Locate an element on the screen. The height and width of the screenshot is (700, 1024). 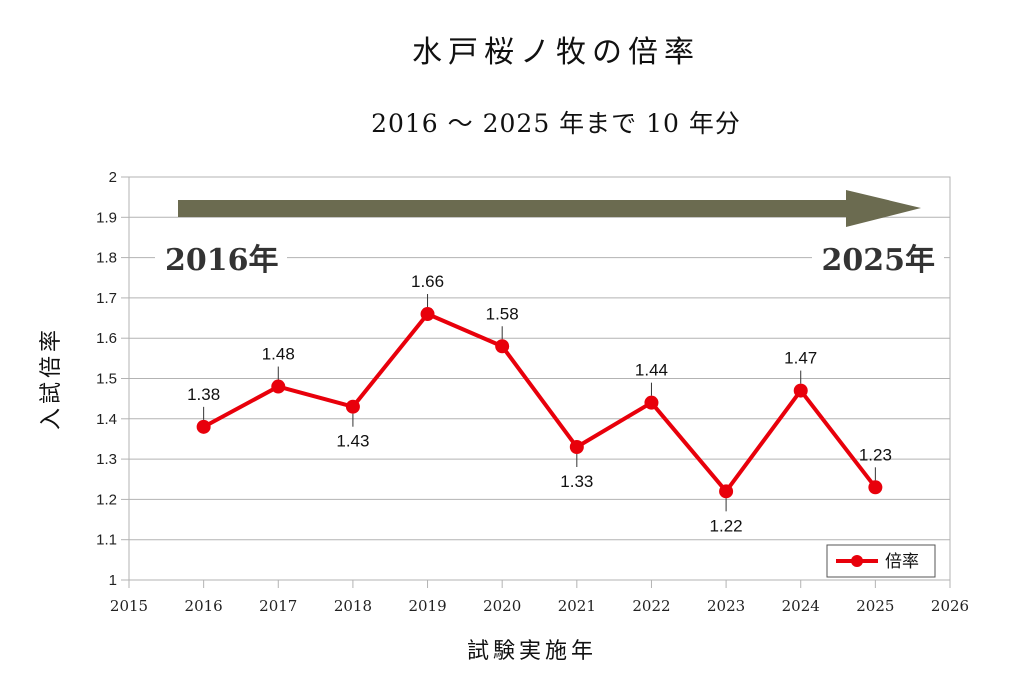
year-span-annotation: 2016年 2025年 is located at coordinates (549, 235).